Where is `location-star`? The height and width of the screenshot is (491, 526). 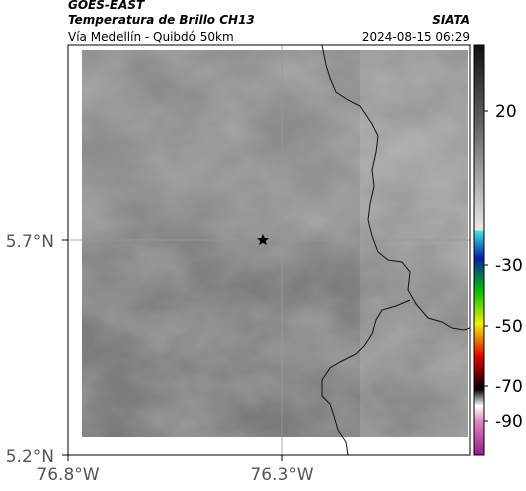 location-star is located at coordinates (263, 239).